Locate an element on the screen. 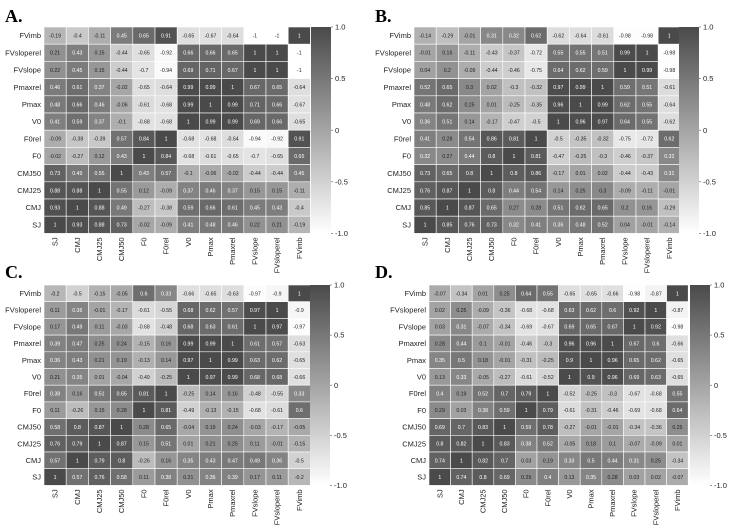  column-label: F0 is located at coordinates (513, 241).